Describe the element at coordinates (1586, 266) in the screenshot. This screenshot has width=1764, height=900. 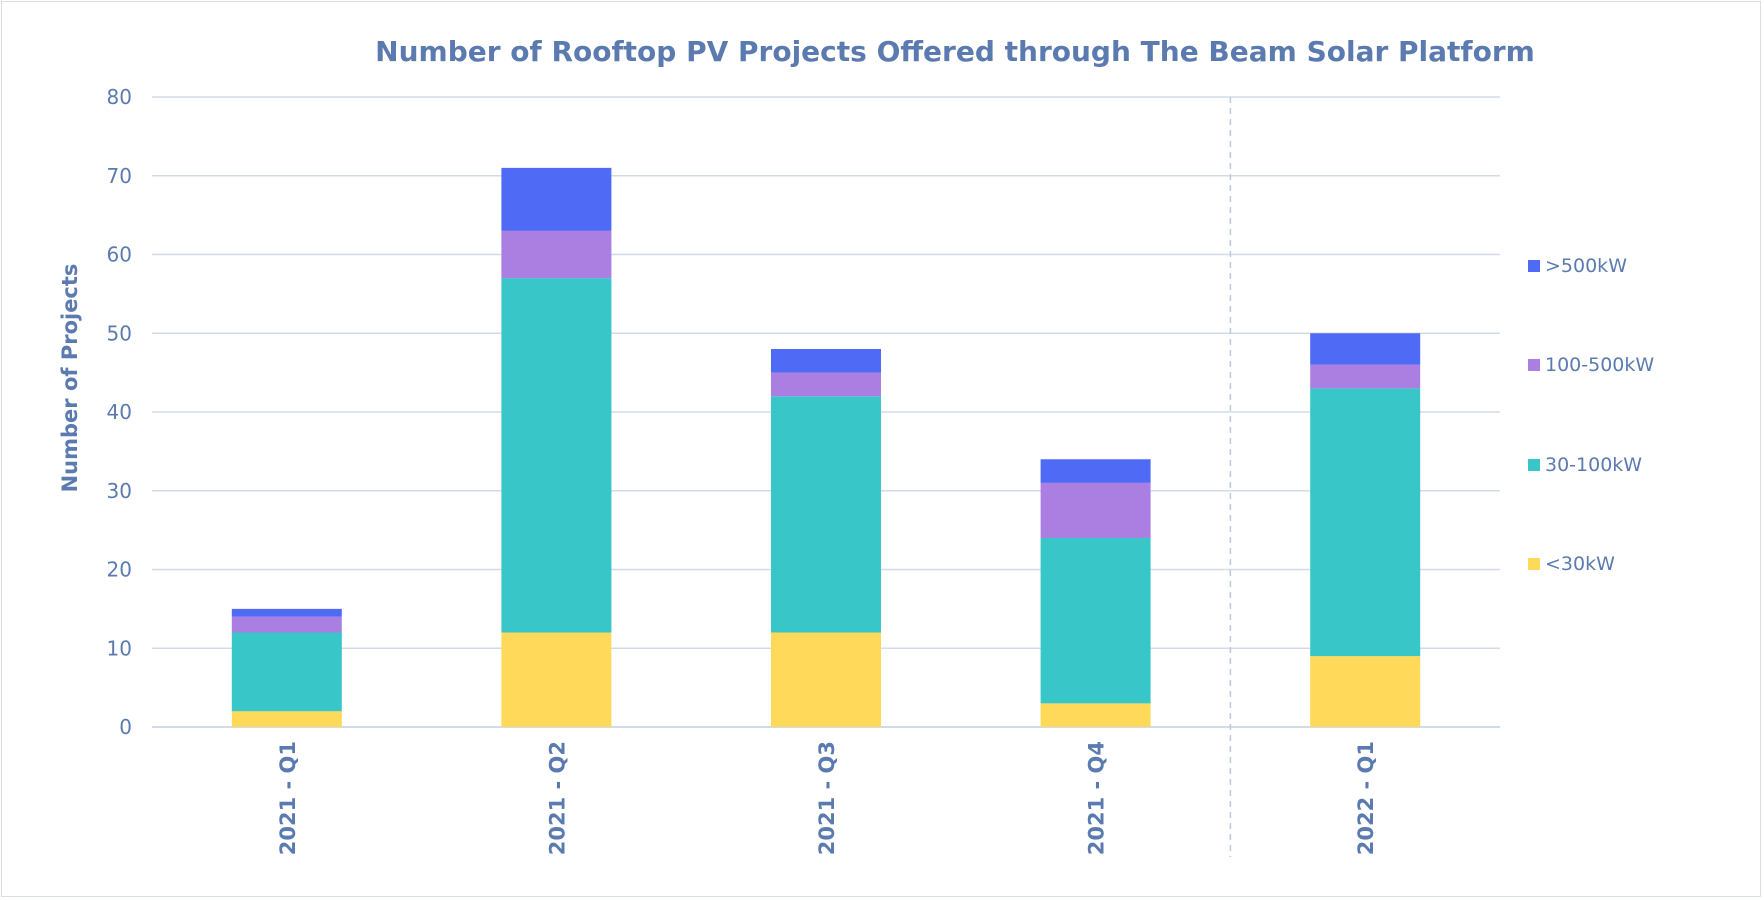
I see `legend-label: >500kW` at that location.